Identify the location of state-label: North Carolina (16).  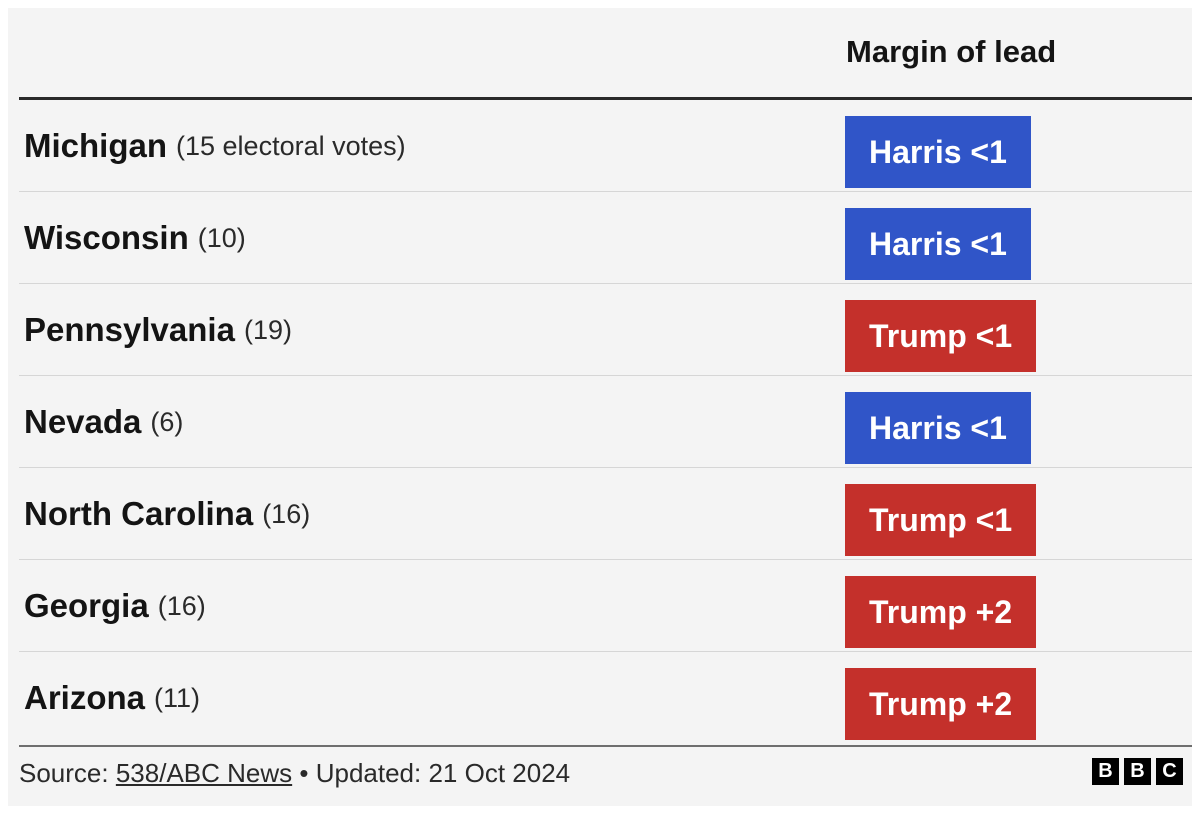
(167, 514).